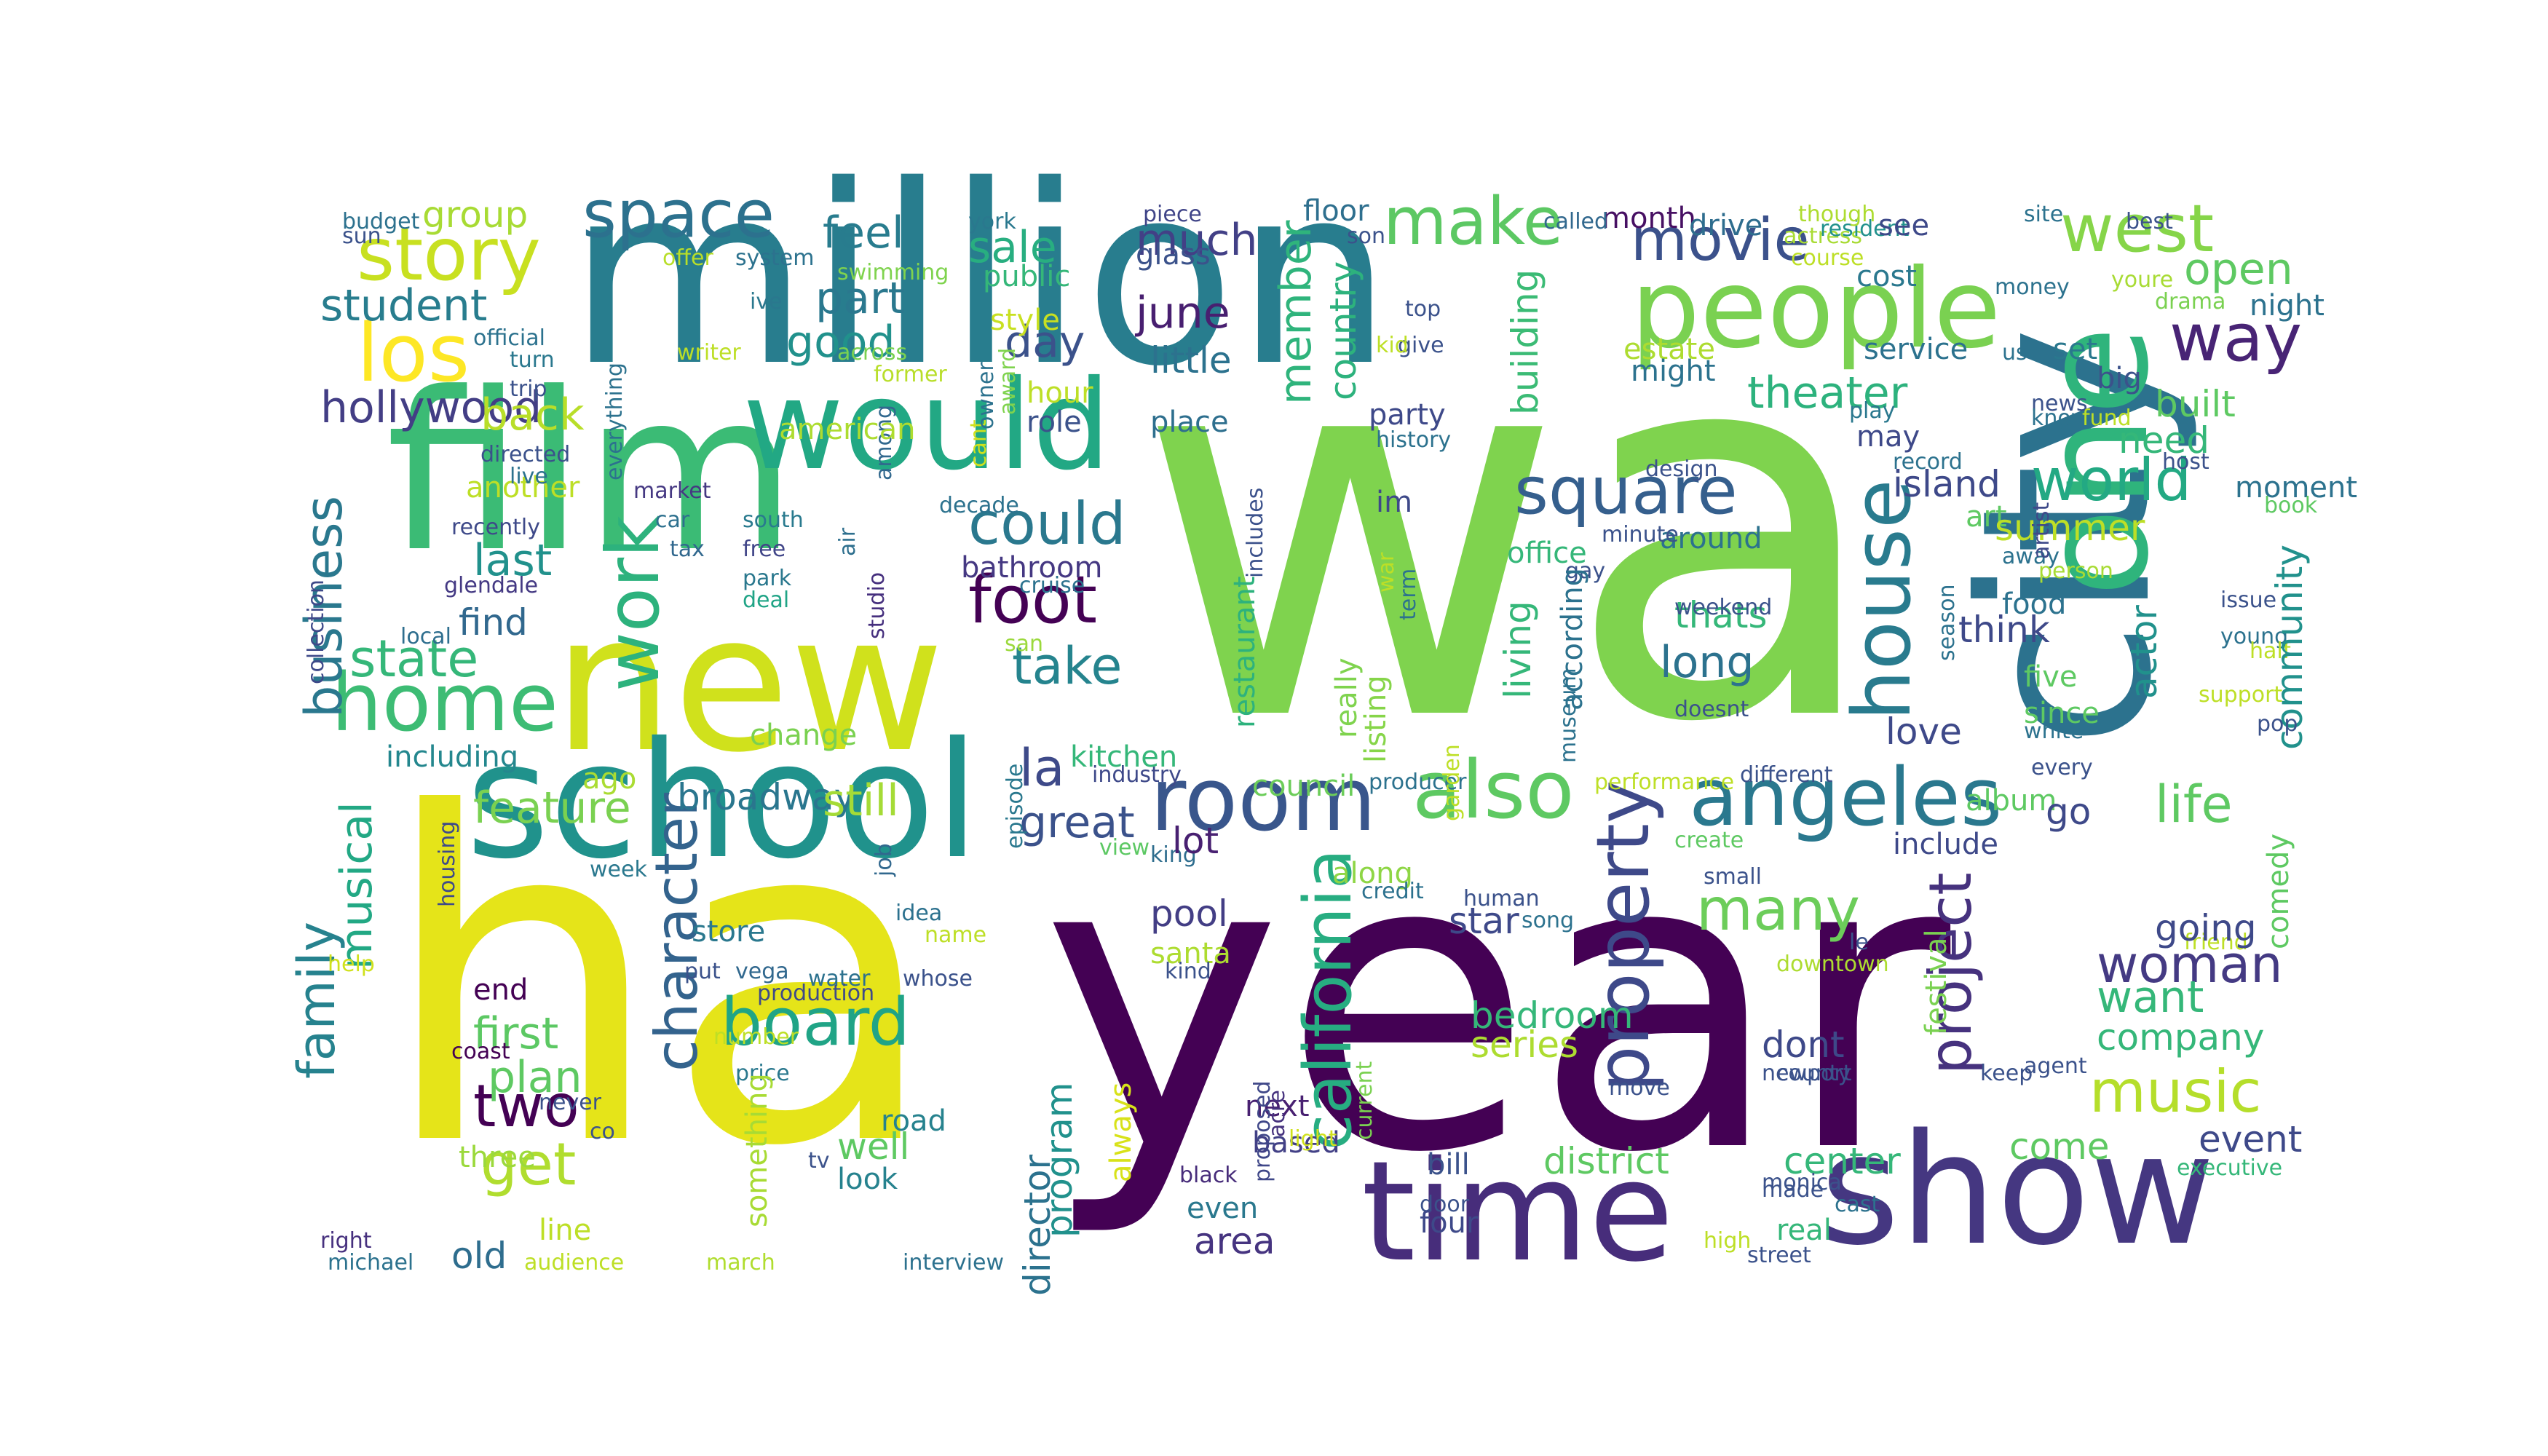  Describe the element at coordinates (2277, 724) in the screenshot. I see `word-pop: pop` at that location.